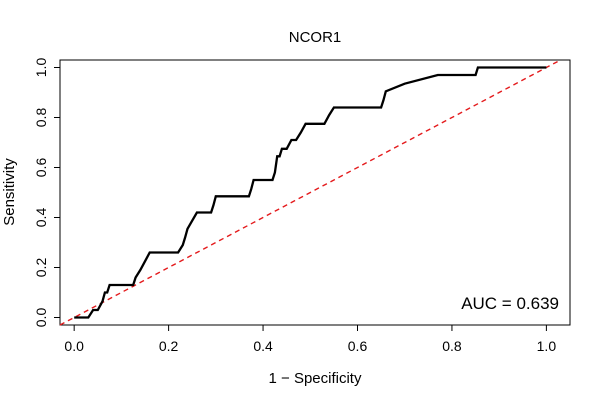  What do you see at coordinates (315, 378) in the screenshot?
I see `x-axis-label: 1 − Specificity` at bounding box center [315, 378].